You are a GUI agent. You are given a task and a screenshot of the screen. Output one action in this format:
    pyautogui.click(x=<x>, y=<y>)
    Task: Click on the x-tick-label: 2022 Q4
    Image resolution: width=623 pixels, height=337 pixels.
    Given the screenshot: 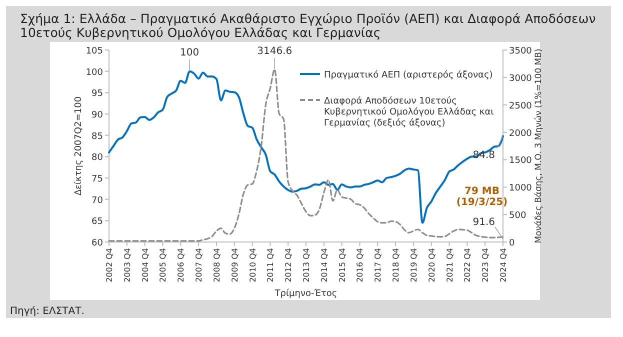 What is the action you would take?
    pyautogui.click(x=467, y=265)
    